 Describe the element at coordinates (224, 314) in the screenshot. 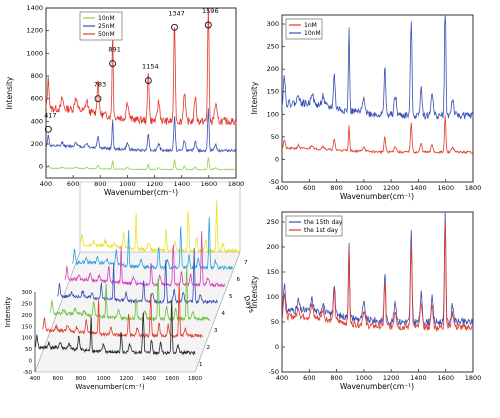

I see `z-tick-label: 4` at that location.